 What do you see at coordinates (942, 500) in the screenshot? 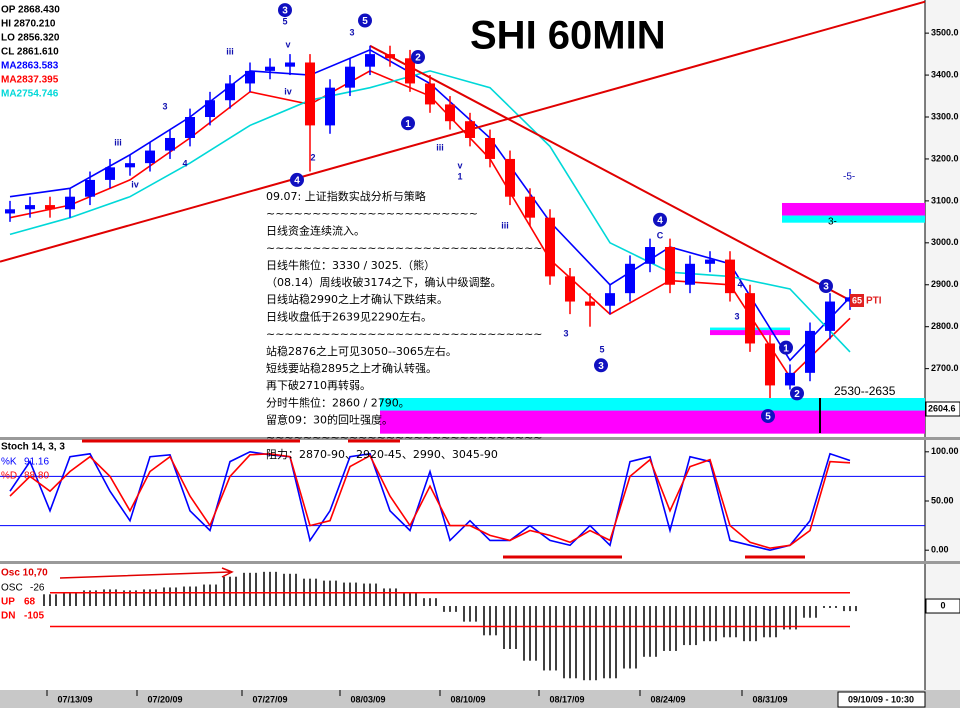
I see `y-tick-label: 50.00` at bounding box center [942, 500].